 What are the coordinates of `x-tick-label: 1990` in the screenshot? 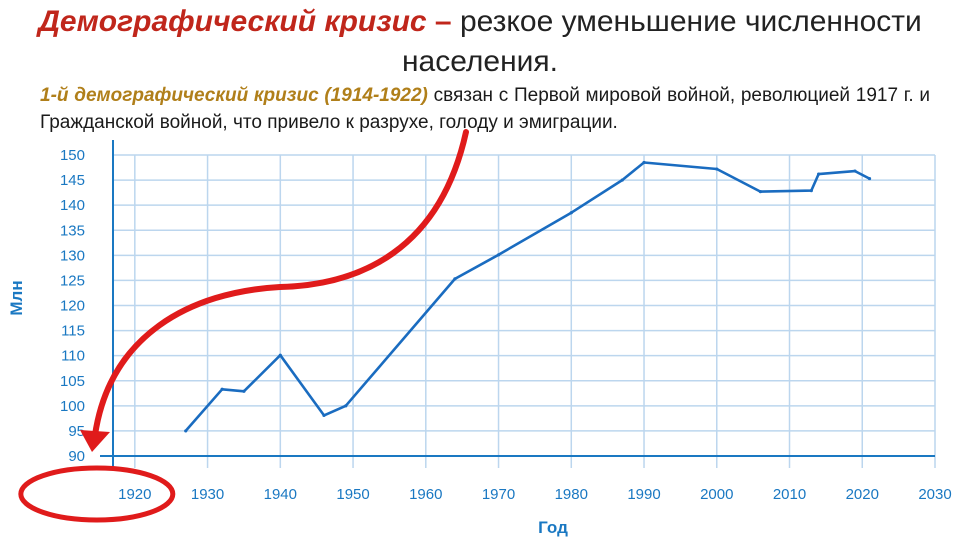 It's located at (643, 494).